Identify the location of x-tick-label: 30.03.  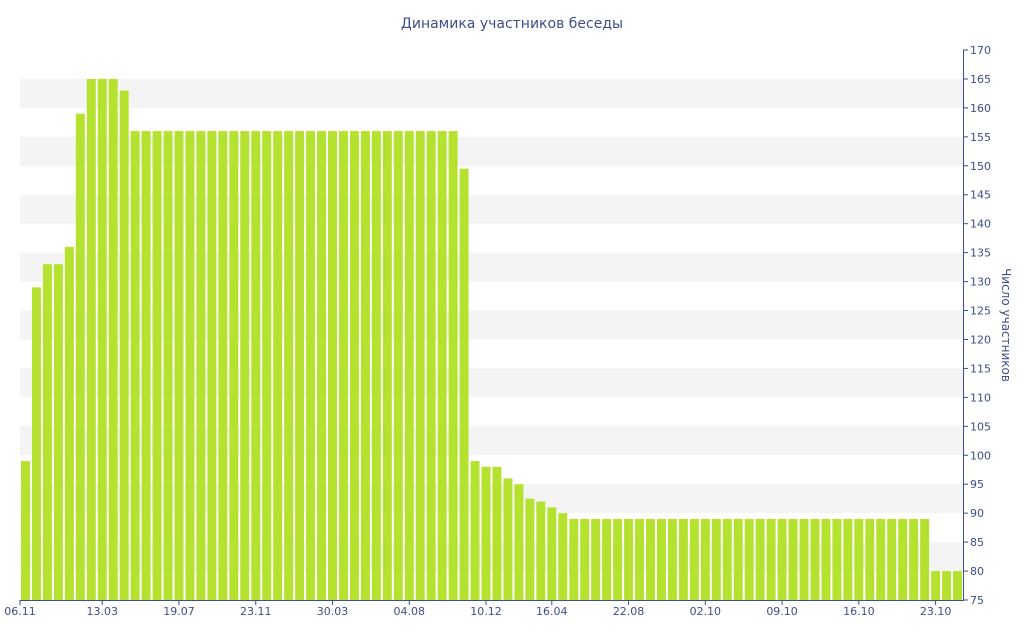
(333, 611).